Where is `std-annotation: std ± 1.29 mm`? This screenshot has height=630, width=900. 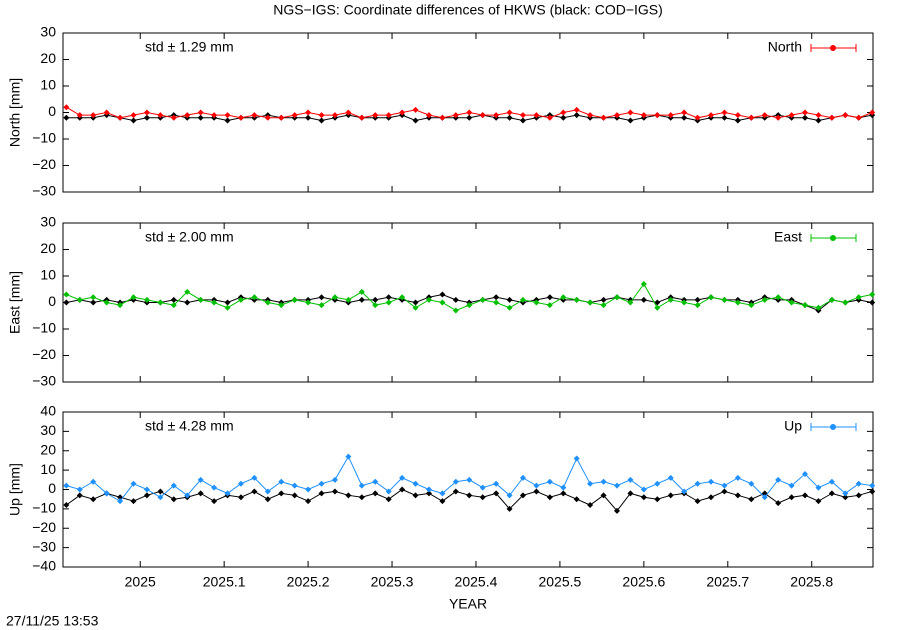
std-annotation: std ± 1.29 mm is located at coordinates (189, 47).